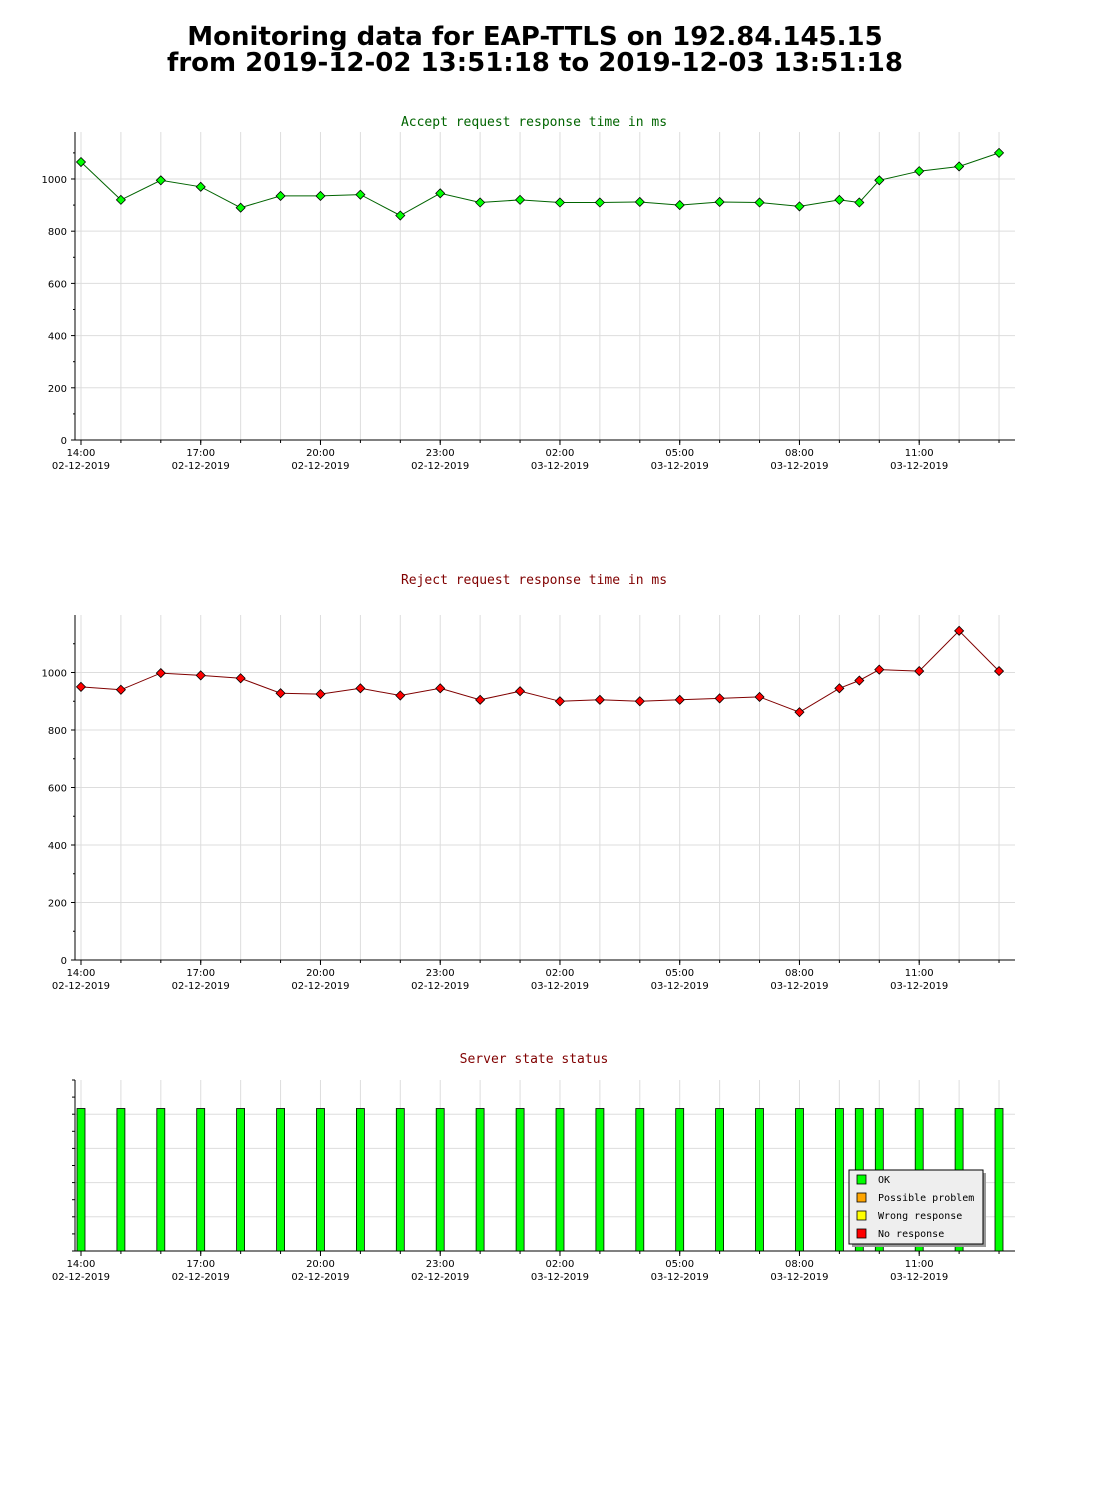 This screenshot has height=1500, width=1100. I want to click on series-line, so click(540, 184).